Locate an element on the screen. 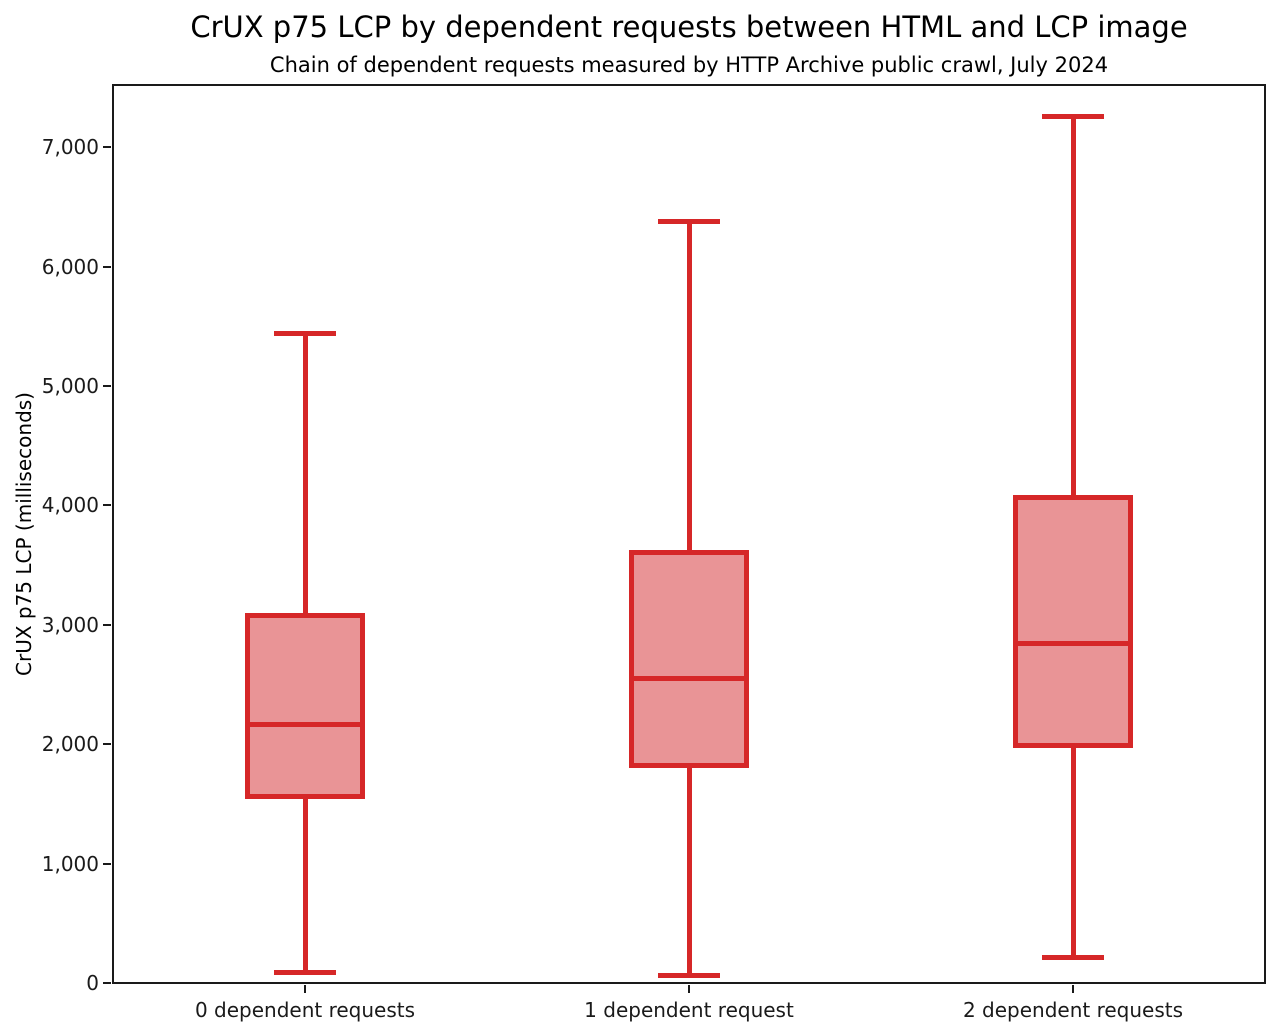 This screenshot has width=1280, height=1030. x-tick-label: 0 dependent requests is located at coordinates (305, 1010).